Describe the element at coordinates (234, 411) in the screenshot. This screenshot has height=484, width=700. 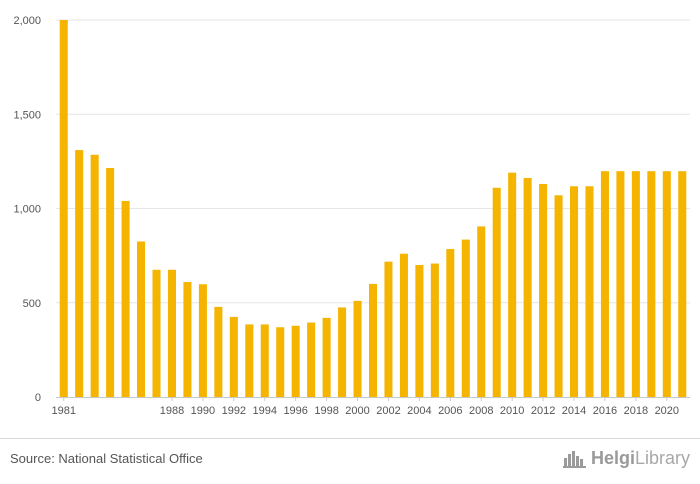
I see `x-tick-label: 1992` at that location.